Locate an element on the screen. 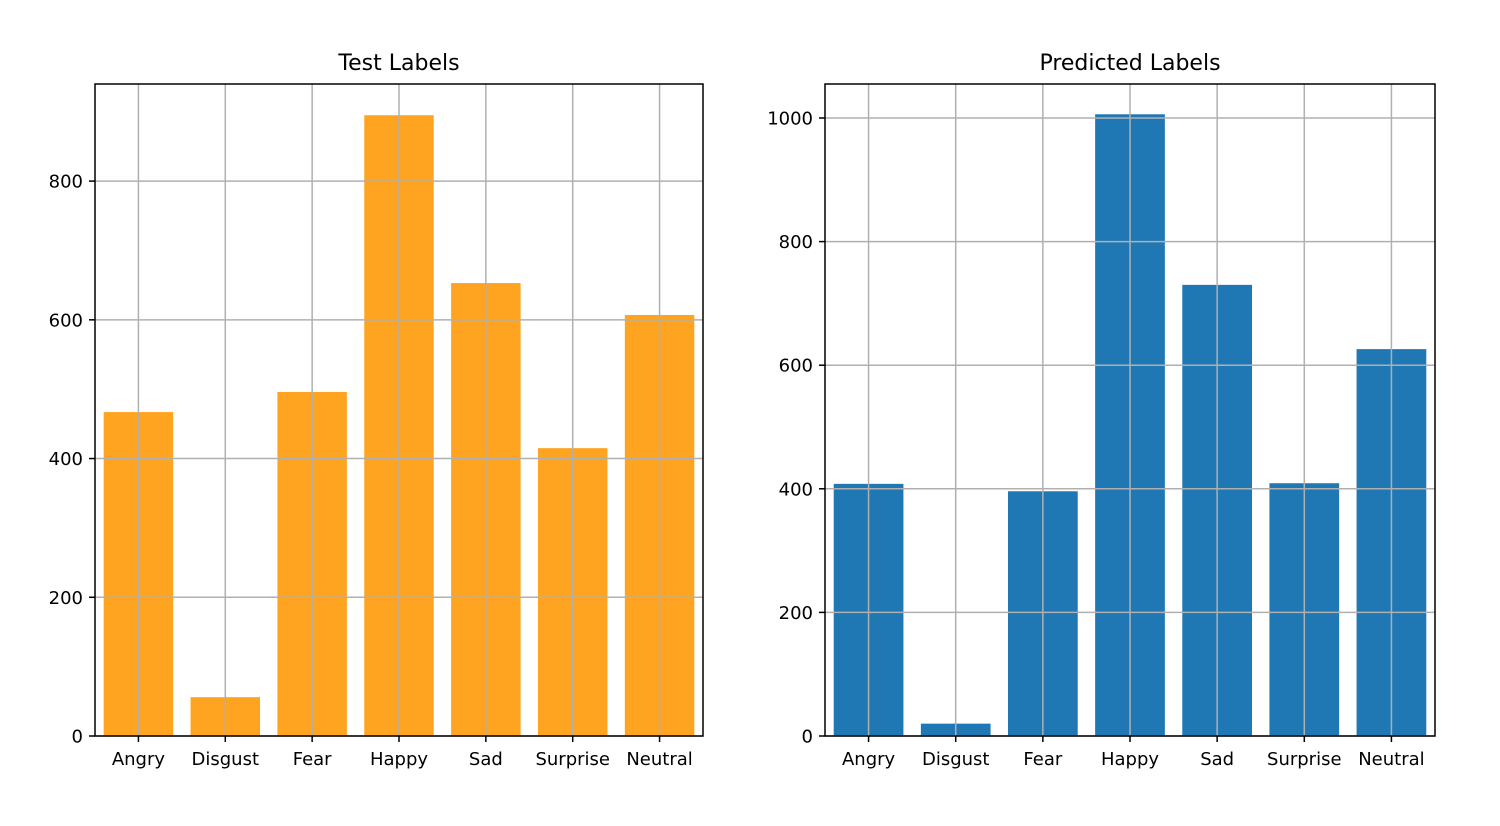 The height and width of the screenshot is (826, 1500). y-tick-label: 1000 is located at coordinates (790, 118).